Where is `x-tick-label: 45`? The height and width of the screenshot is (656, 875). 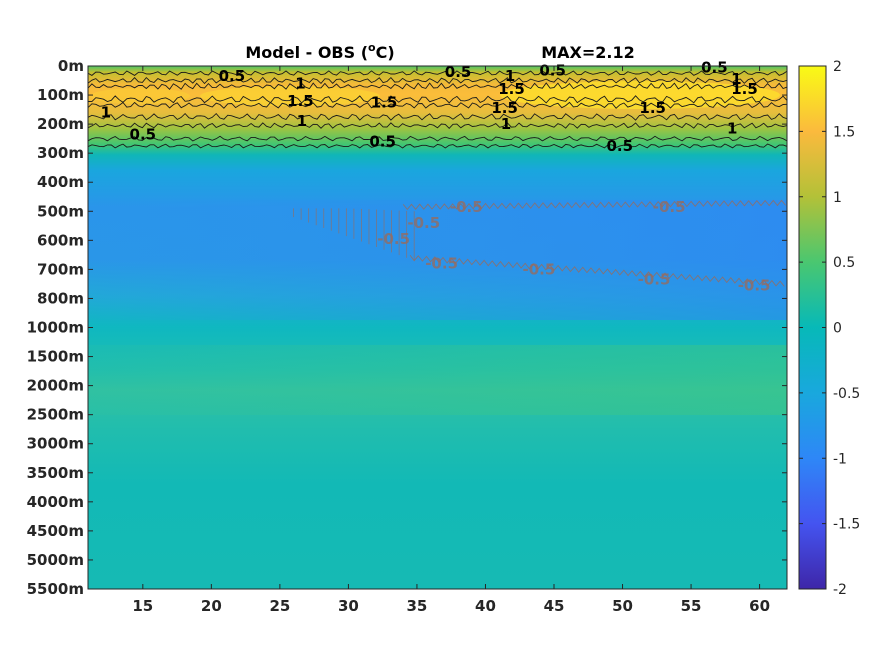
x-tick-label: 45 is located at coordinates (554, 606).